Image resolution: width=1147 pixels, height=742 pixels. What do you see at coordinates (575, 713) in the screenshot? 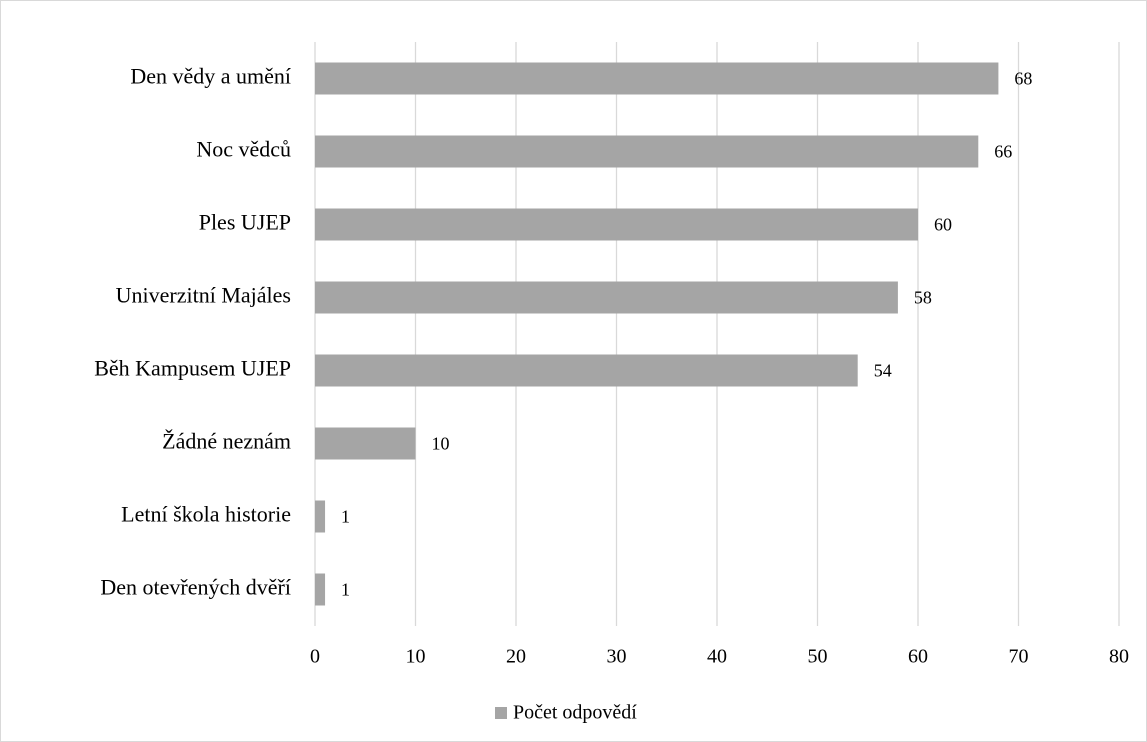
I see `legend-label: Počet odpovědí` at bounding box center [575, 713].